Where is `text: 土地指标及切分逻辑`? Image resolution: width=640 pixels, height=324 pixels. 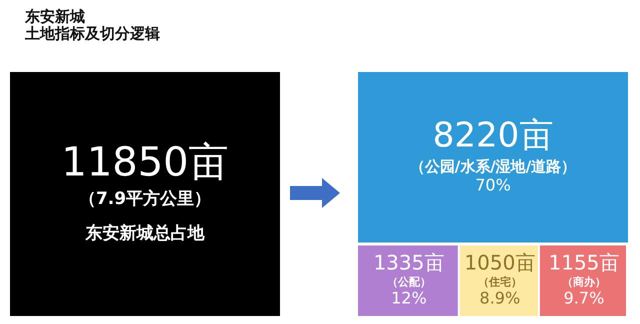 text: 土地指标及切分逻辑 is located at coordinates (92, 33).